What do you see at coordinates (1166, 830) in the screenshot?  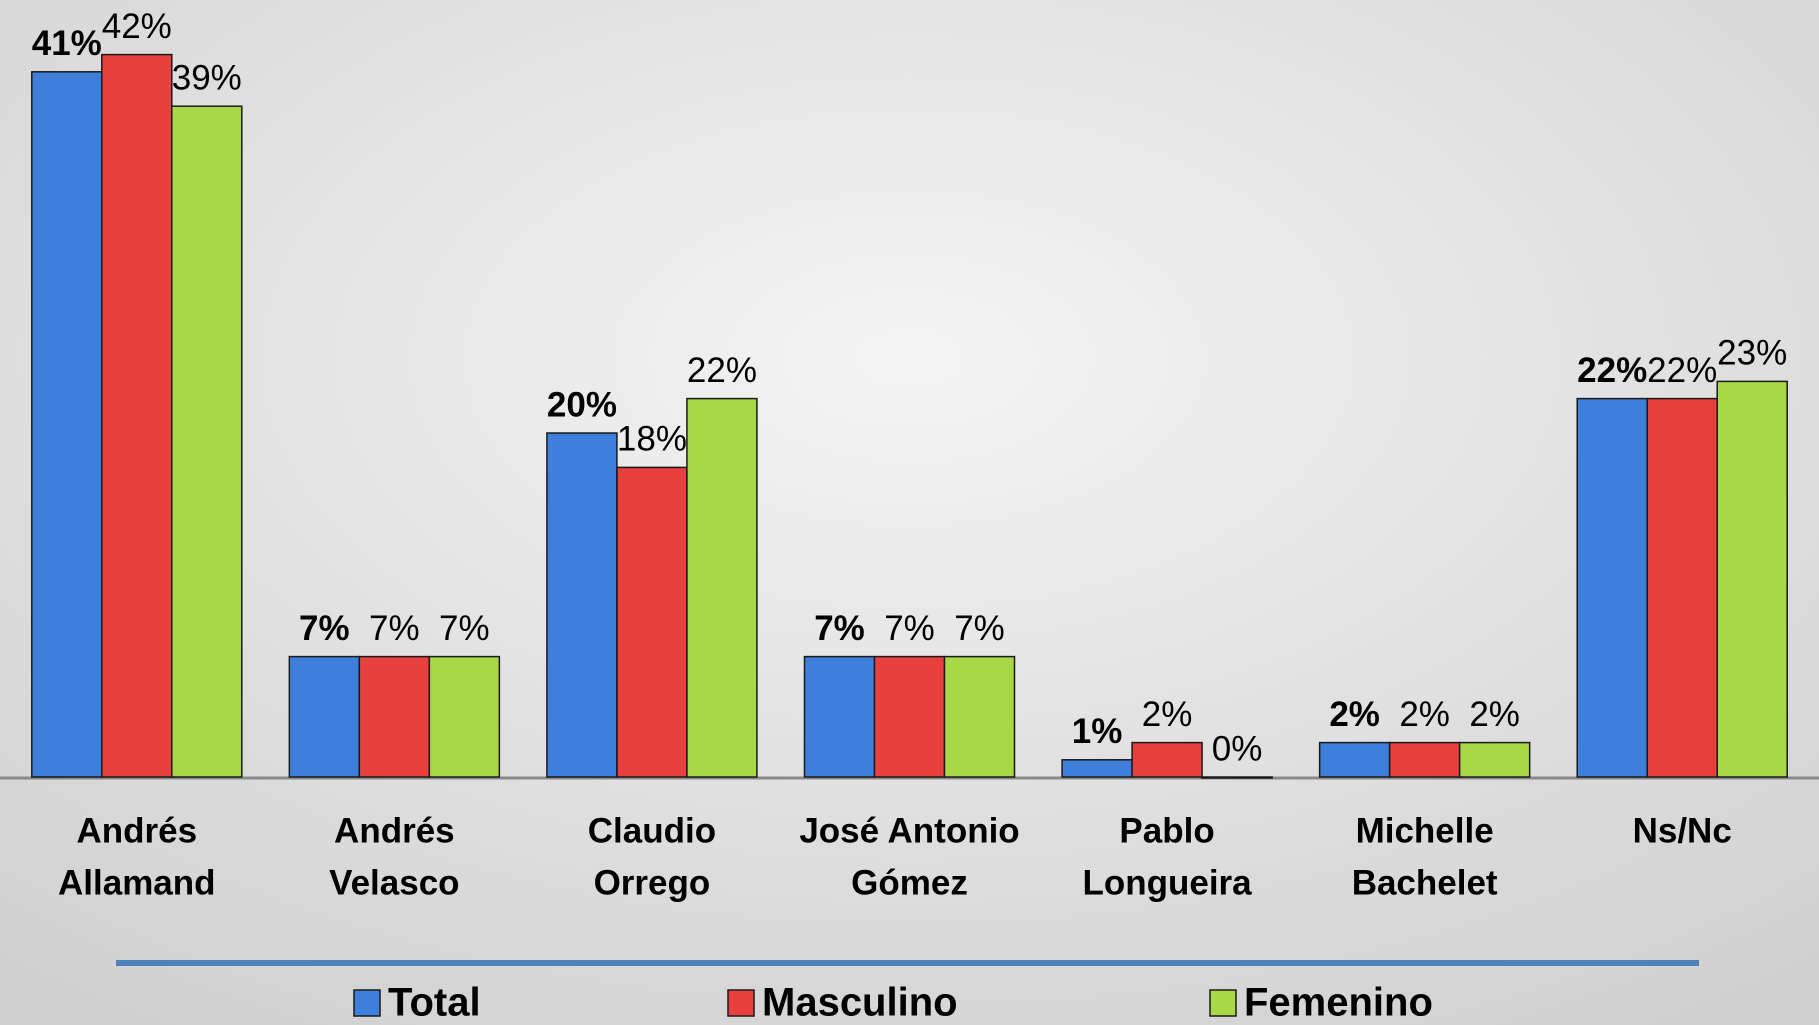 I see `x-tick-label: Pablo` at bounding box center [1166, 830].